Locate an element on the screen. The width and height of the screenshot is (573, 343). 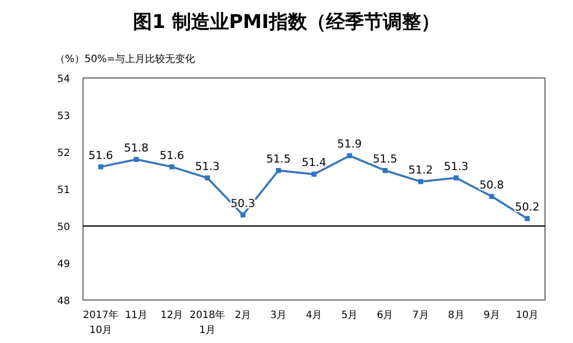
x-tick-label: 7月 is located at coordinates (420, 315).